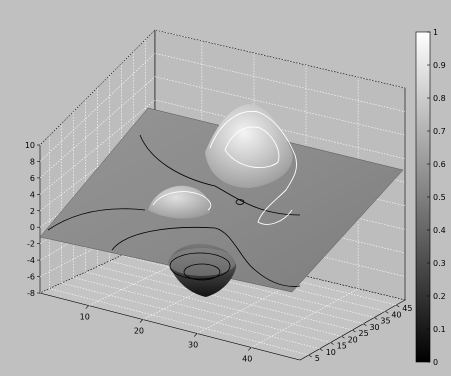 This screenshot has height=376, width=451. I want to click on y-tick-label: 15, so click(342, 346).